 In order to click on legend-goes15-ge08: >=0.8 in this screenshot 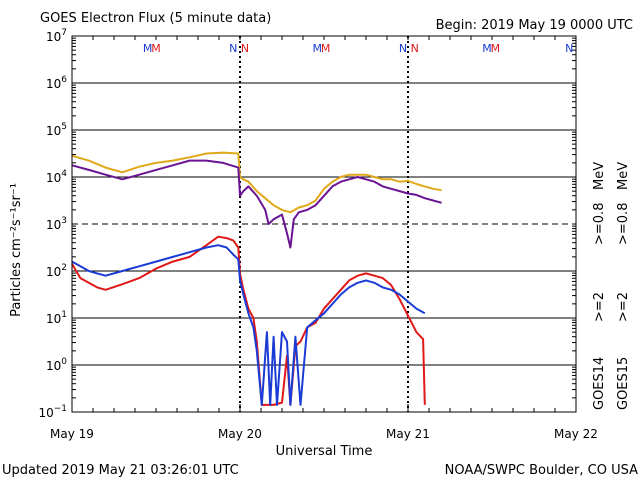, I will do `click(623, 224)`.